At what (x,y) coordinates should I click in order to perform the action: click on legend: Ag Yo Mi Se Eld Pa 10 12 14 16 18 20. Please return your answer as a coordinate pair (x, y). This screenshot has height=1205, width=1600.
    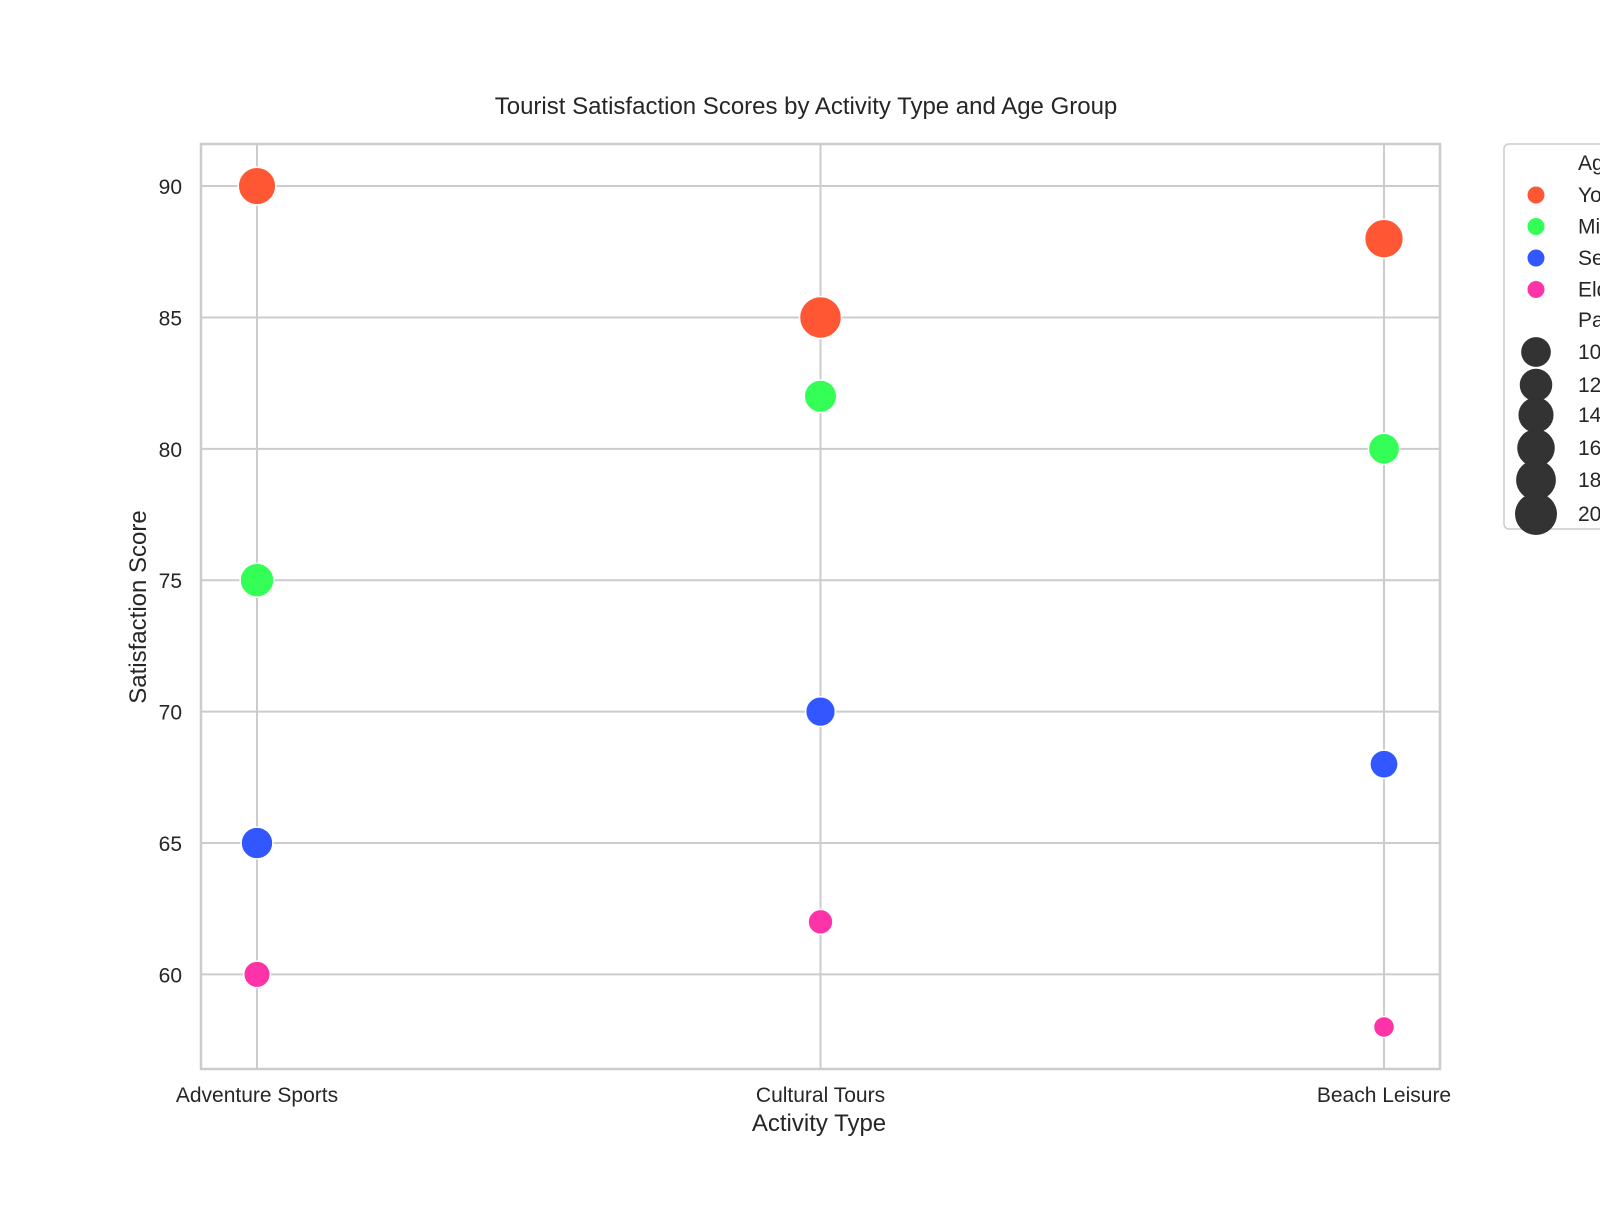
    Looking at the image, I should click on (1551, 339).